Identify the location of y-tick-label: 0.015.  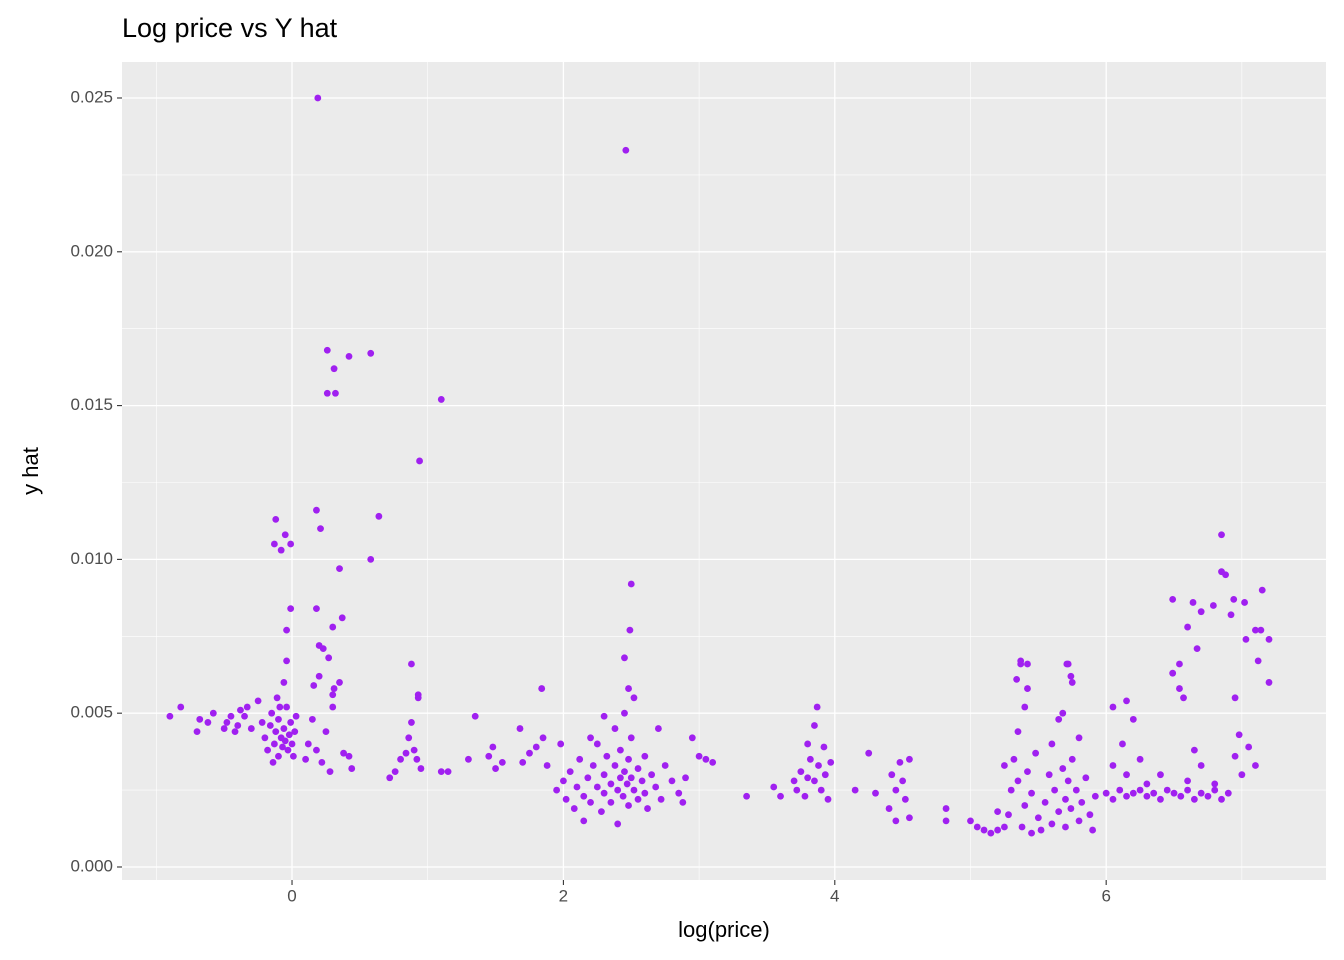
(91, 404).